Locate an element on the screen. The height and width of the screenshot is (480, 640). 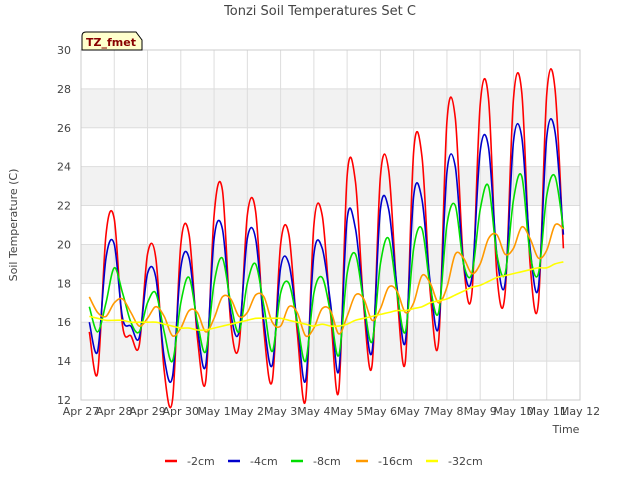
y-tick-label: 30 is located at coordinates (64, 50).